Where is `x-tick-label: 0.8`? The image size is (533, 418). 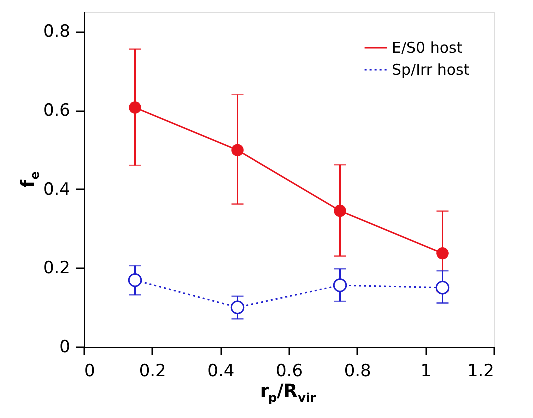 x-tick-label: 0.8 is located at coordinates (358, 372).